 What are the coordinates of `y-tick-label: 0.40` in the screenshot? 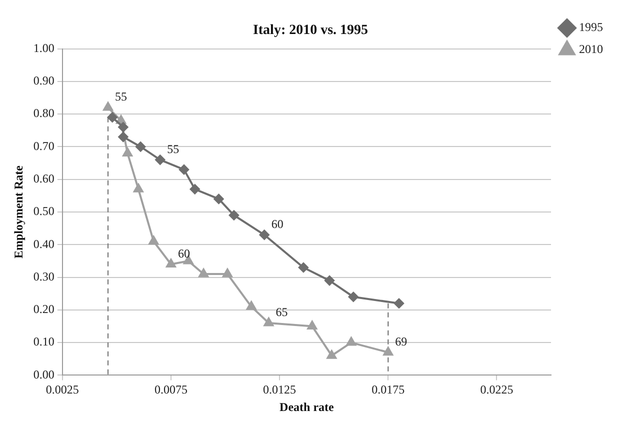 It's located at (43, 243).